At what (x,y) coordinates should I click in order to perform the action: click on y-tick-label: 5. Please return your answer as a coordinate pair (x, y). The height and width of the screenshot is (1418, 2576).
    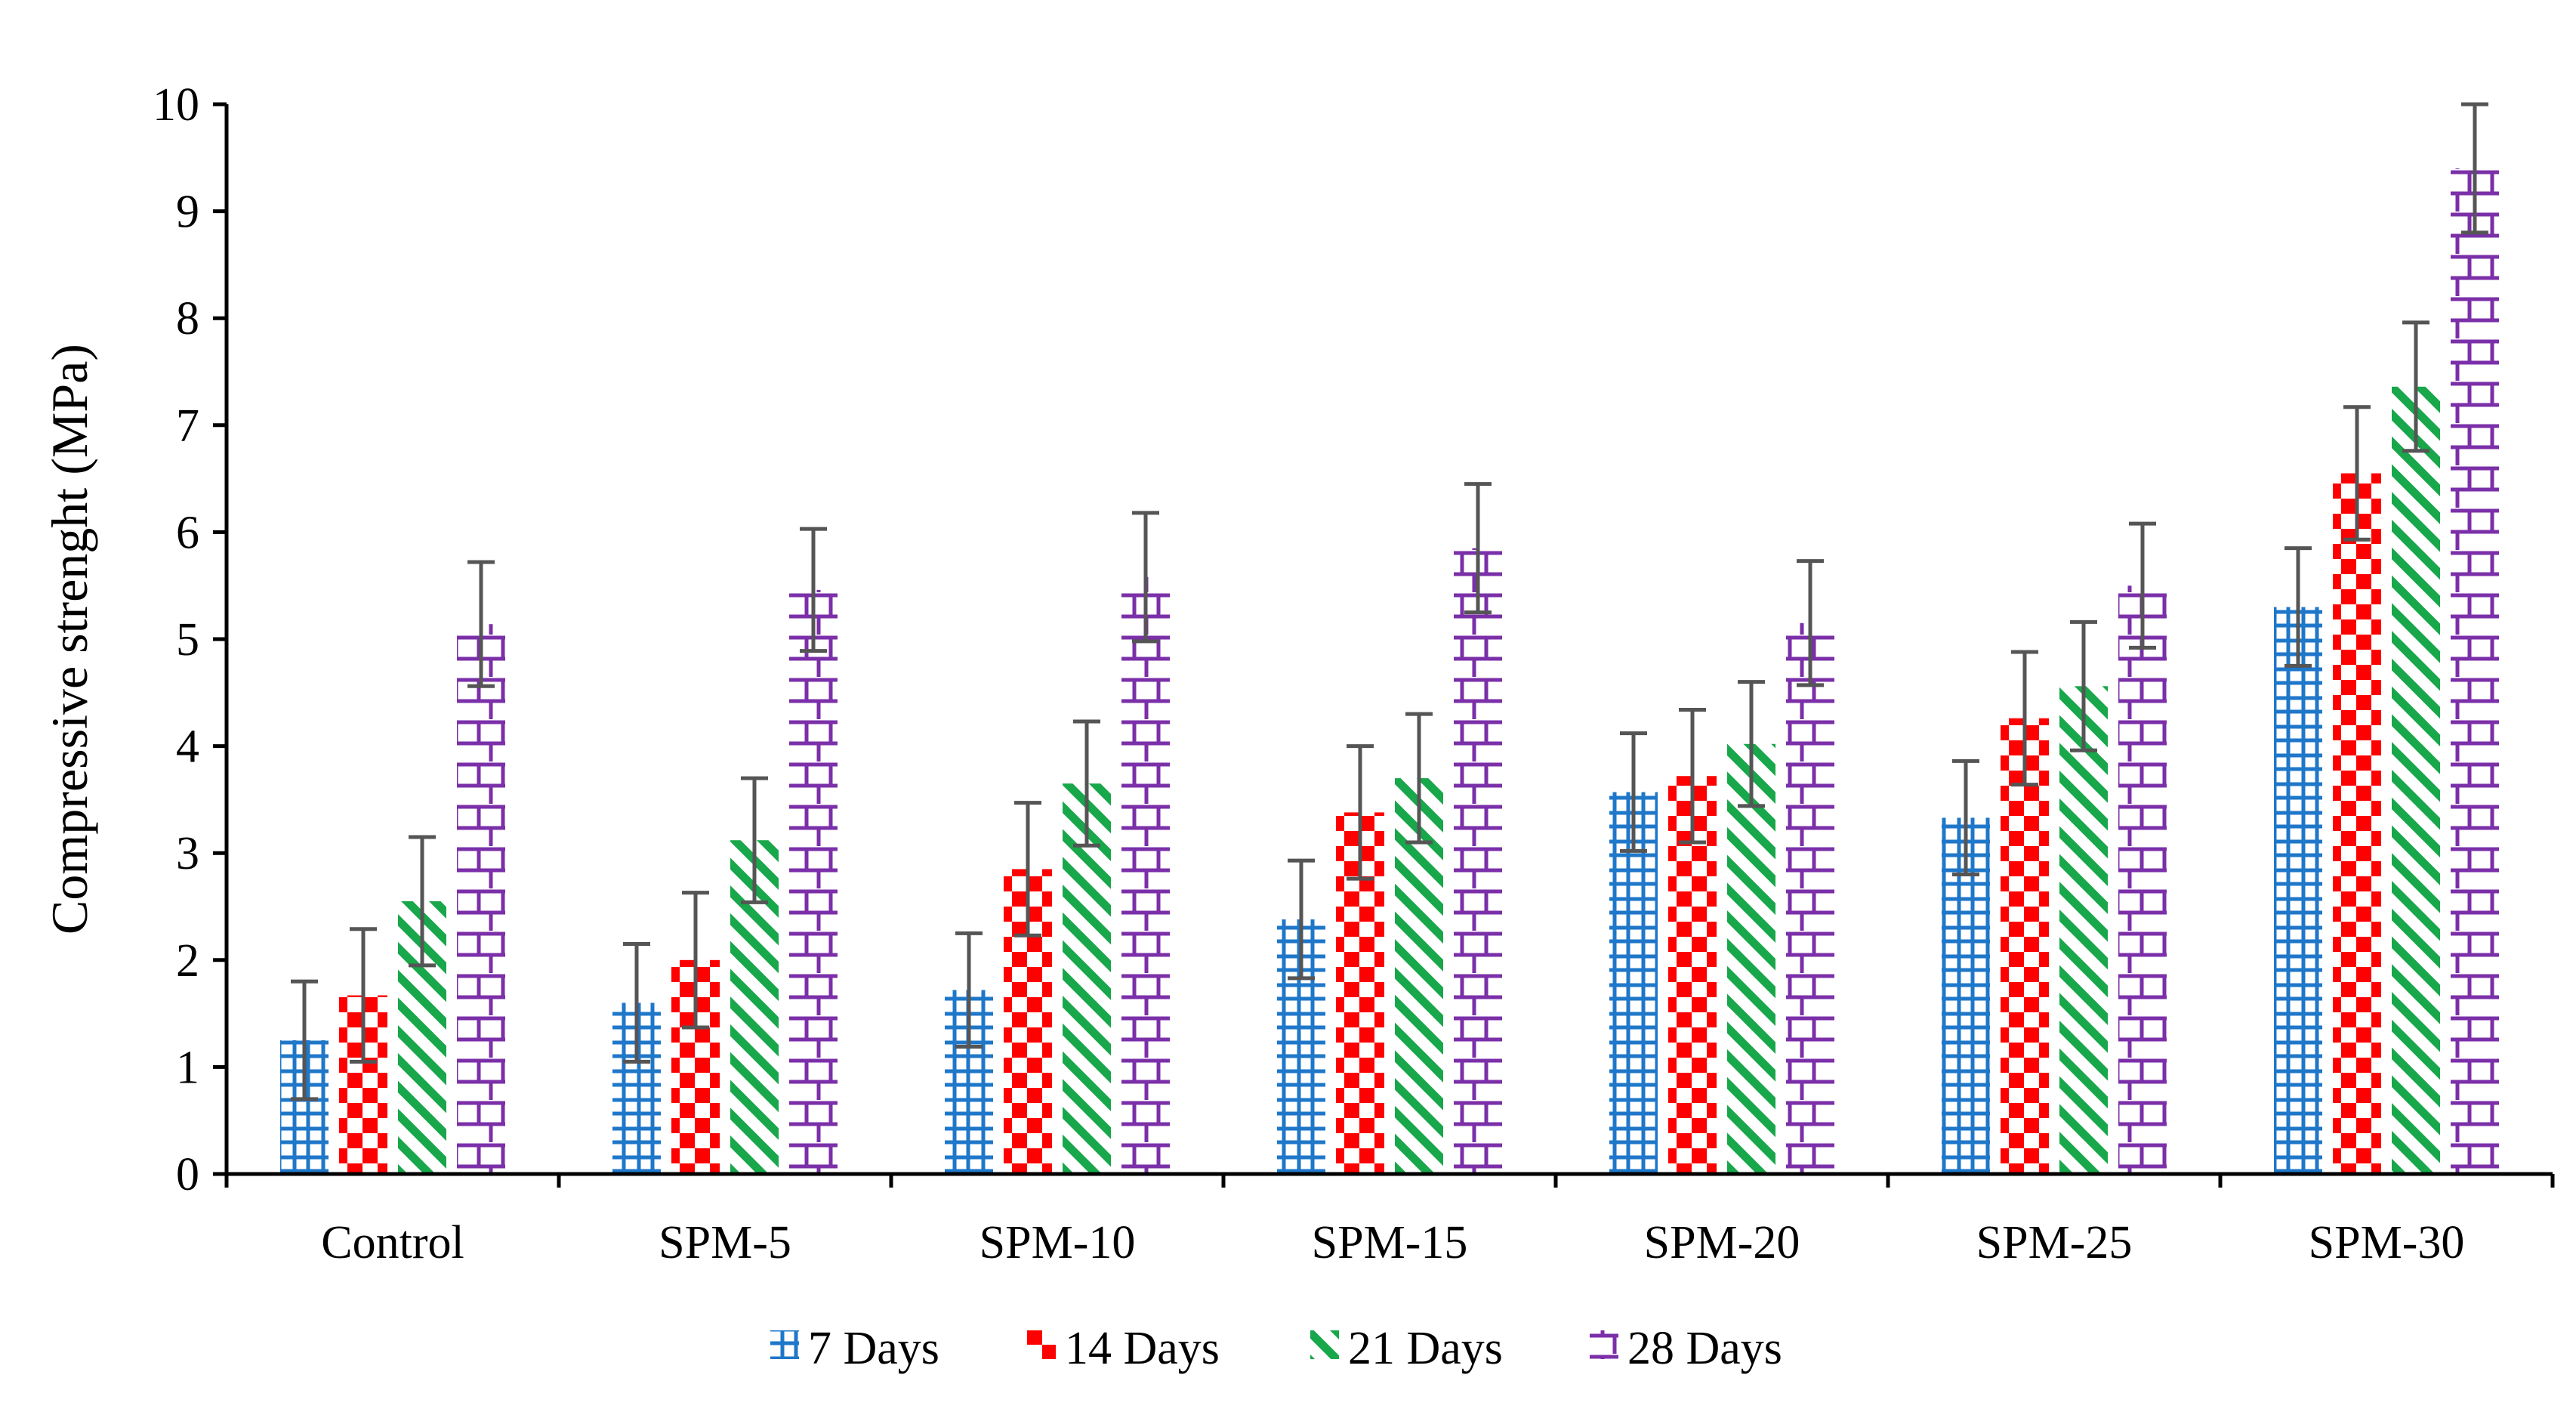
    Looking at the image, I should click on (187, 640).